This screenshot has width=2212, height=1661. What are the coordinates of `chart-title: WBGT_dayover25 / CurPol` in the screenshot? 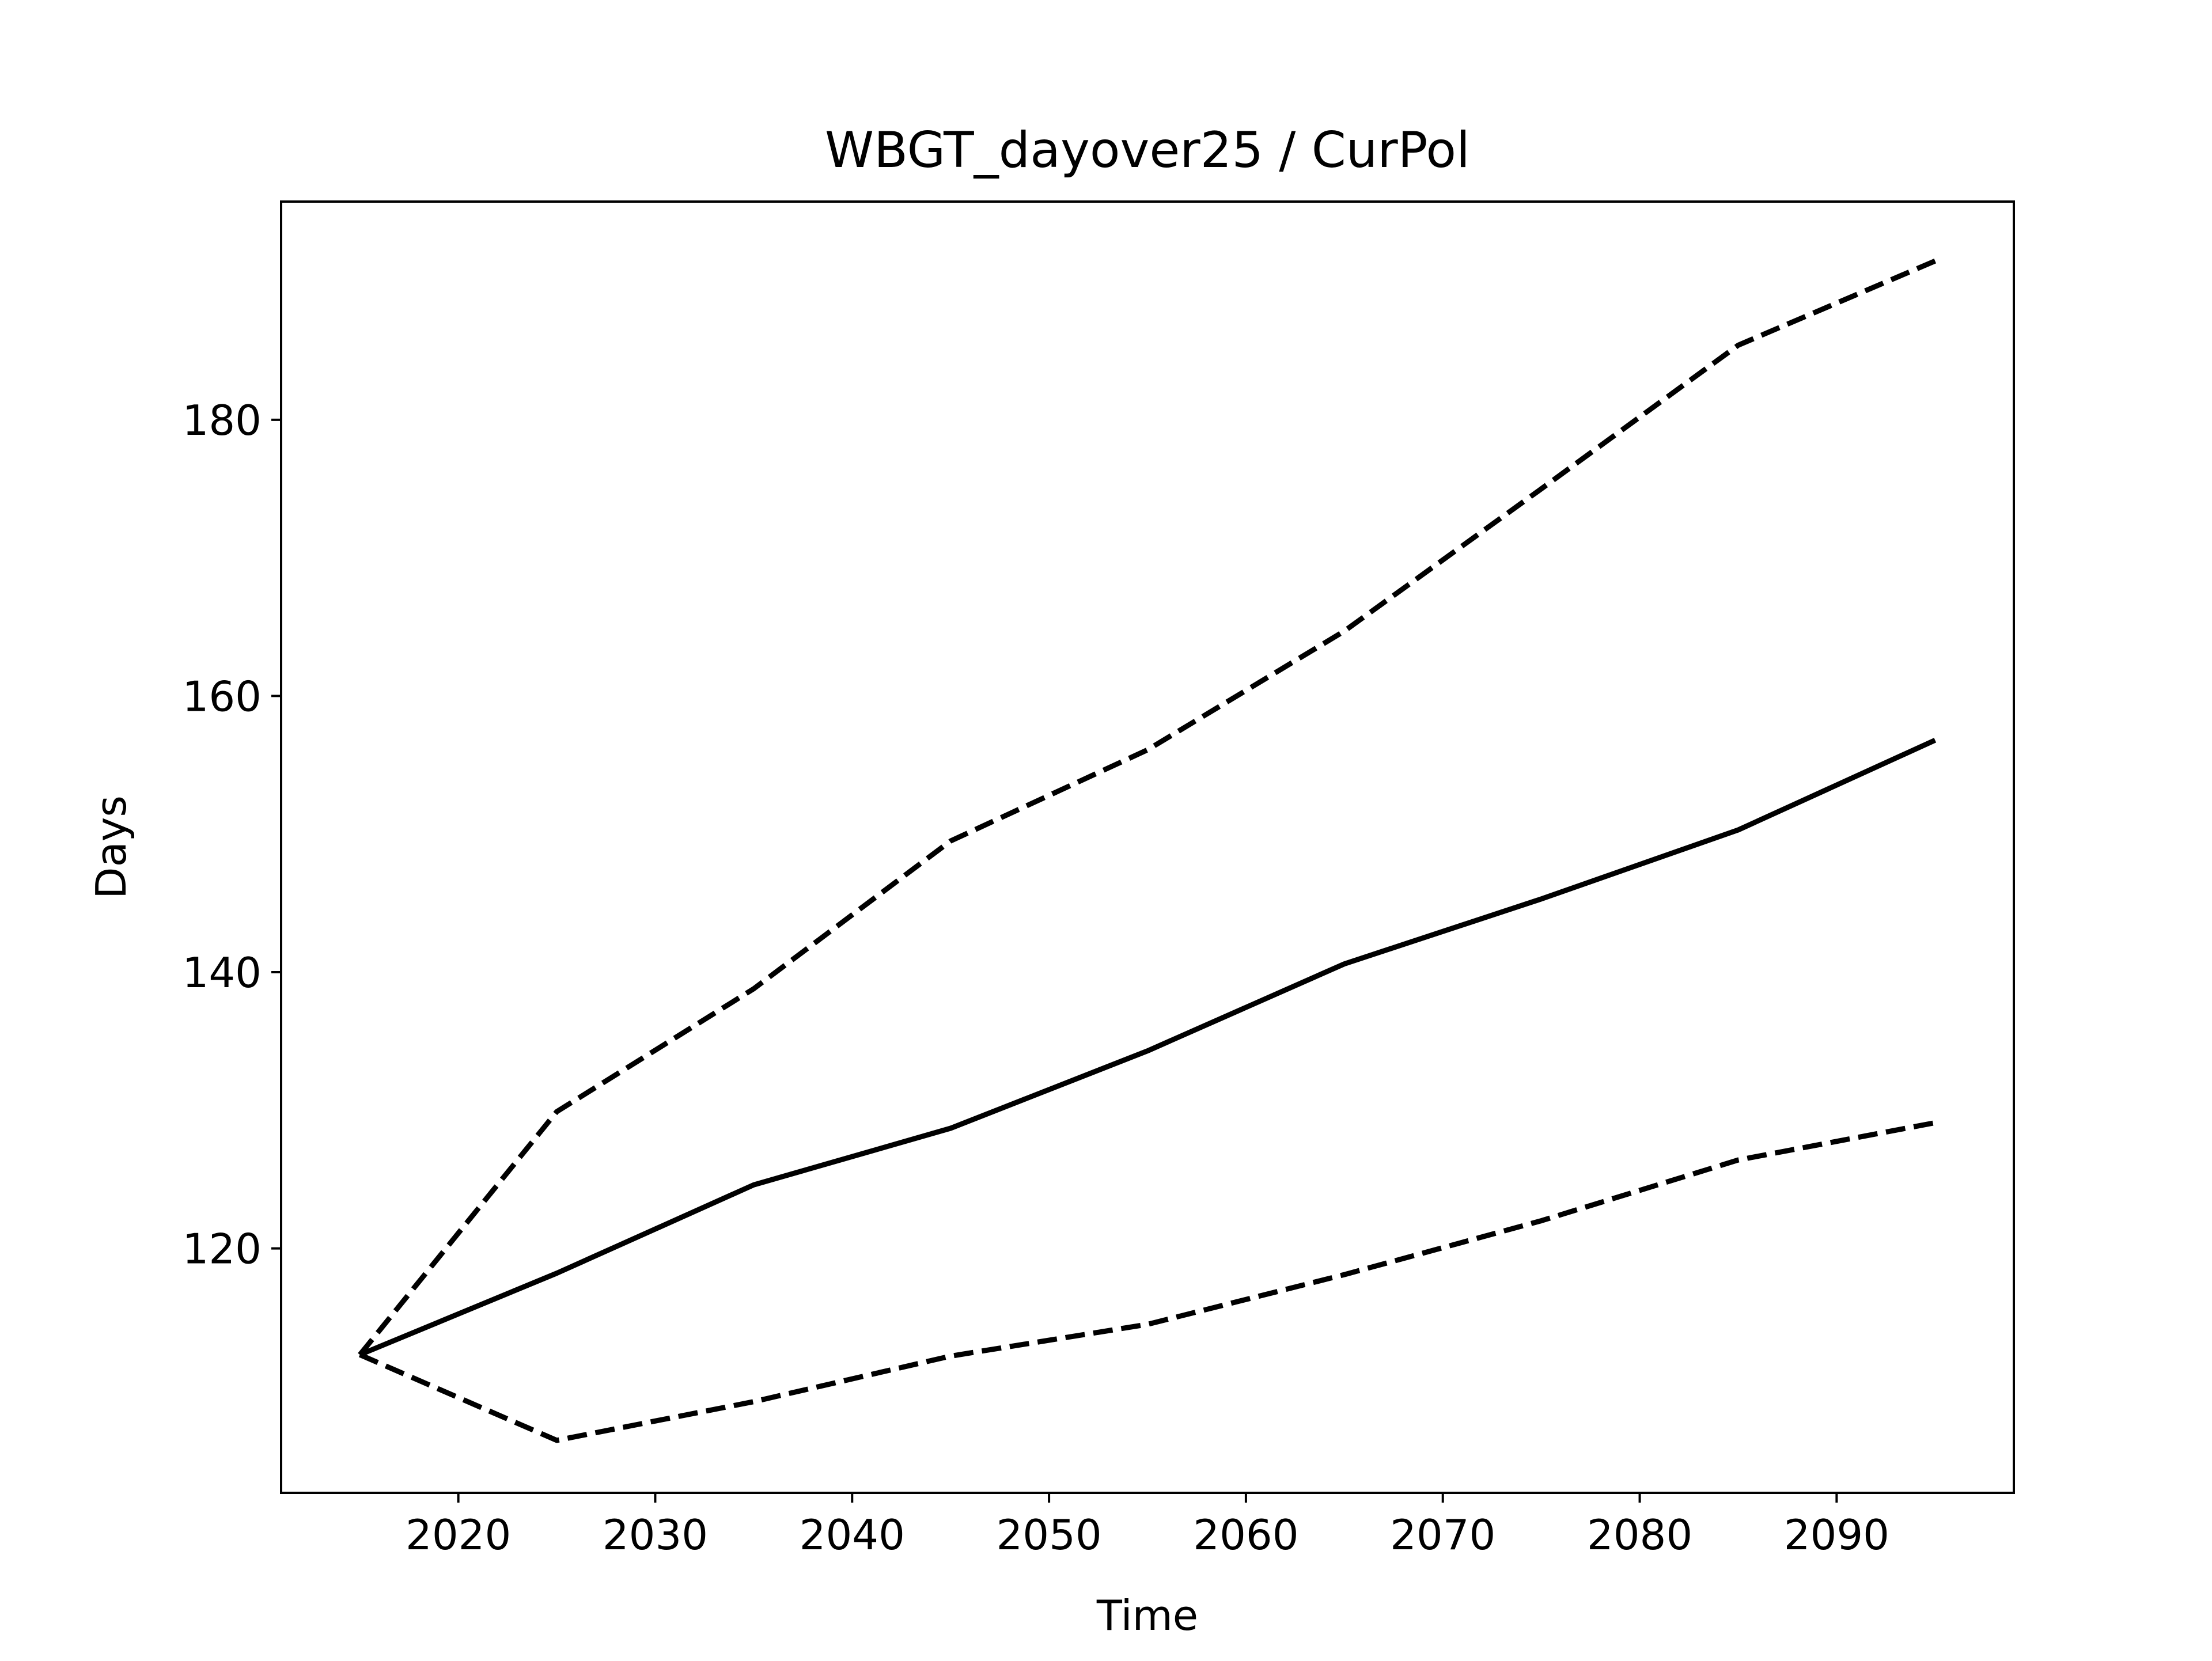 It's located at (1147, 150).